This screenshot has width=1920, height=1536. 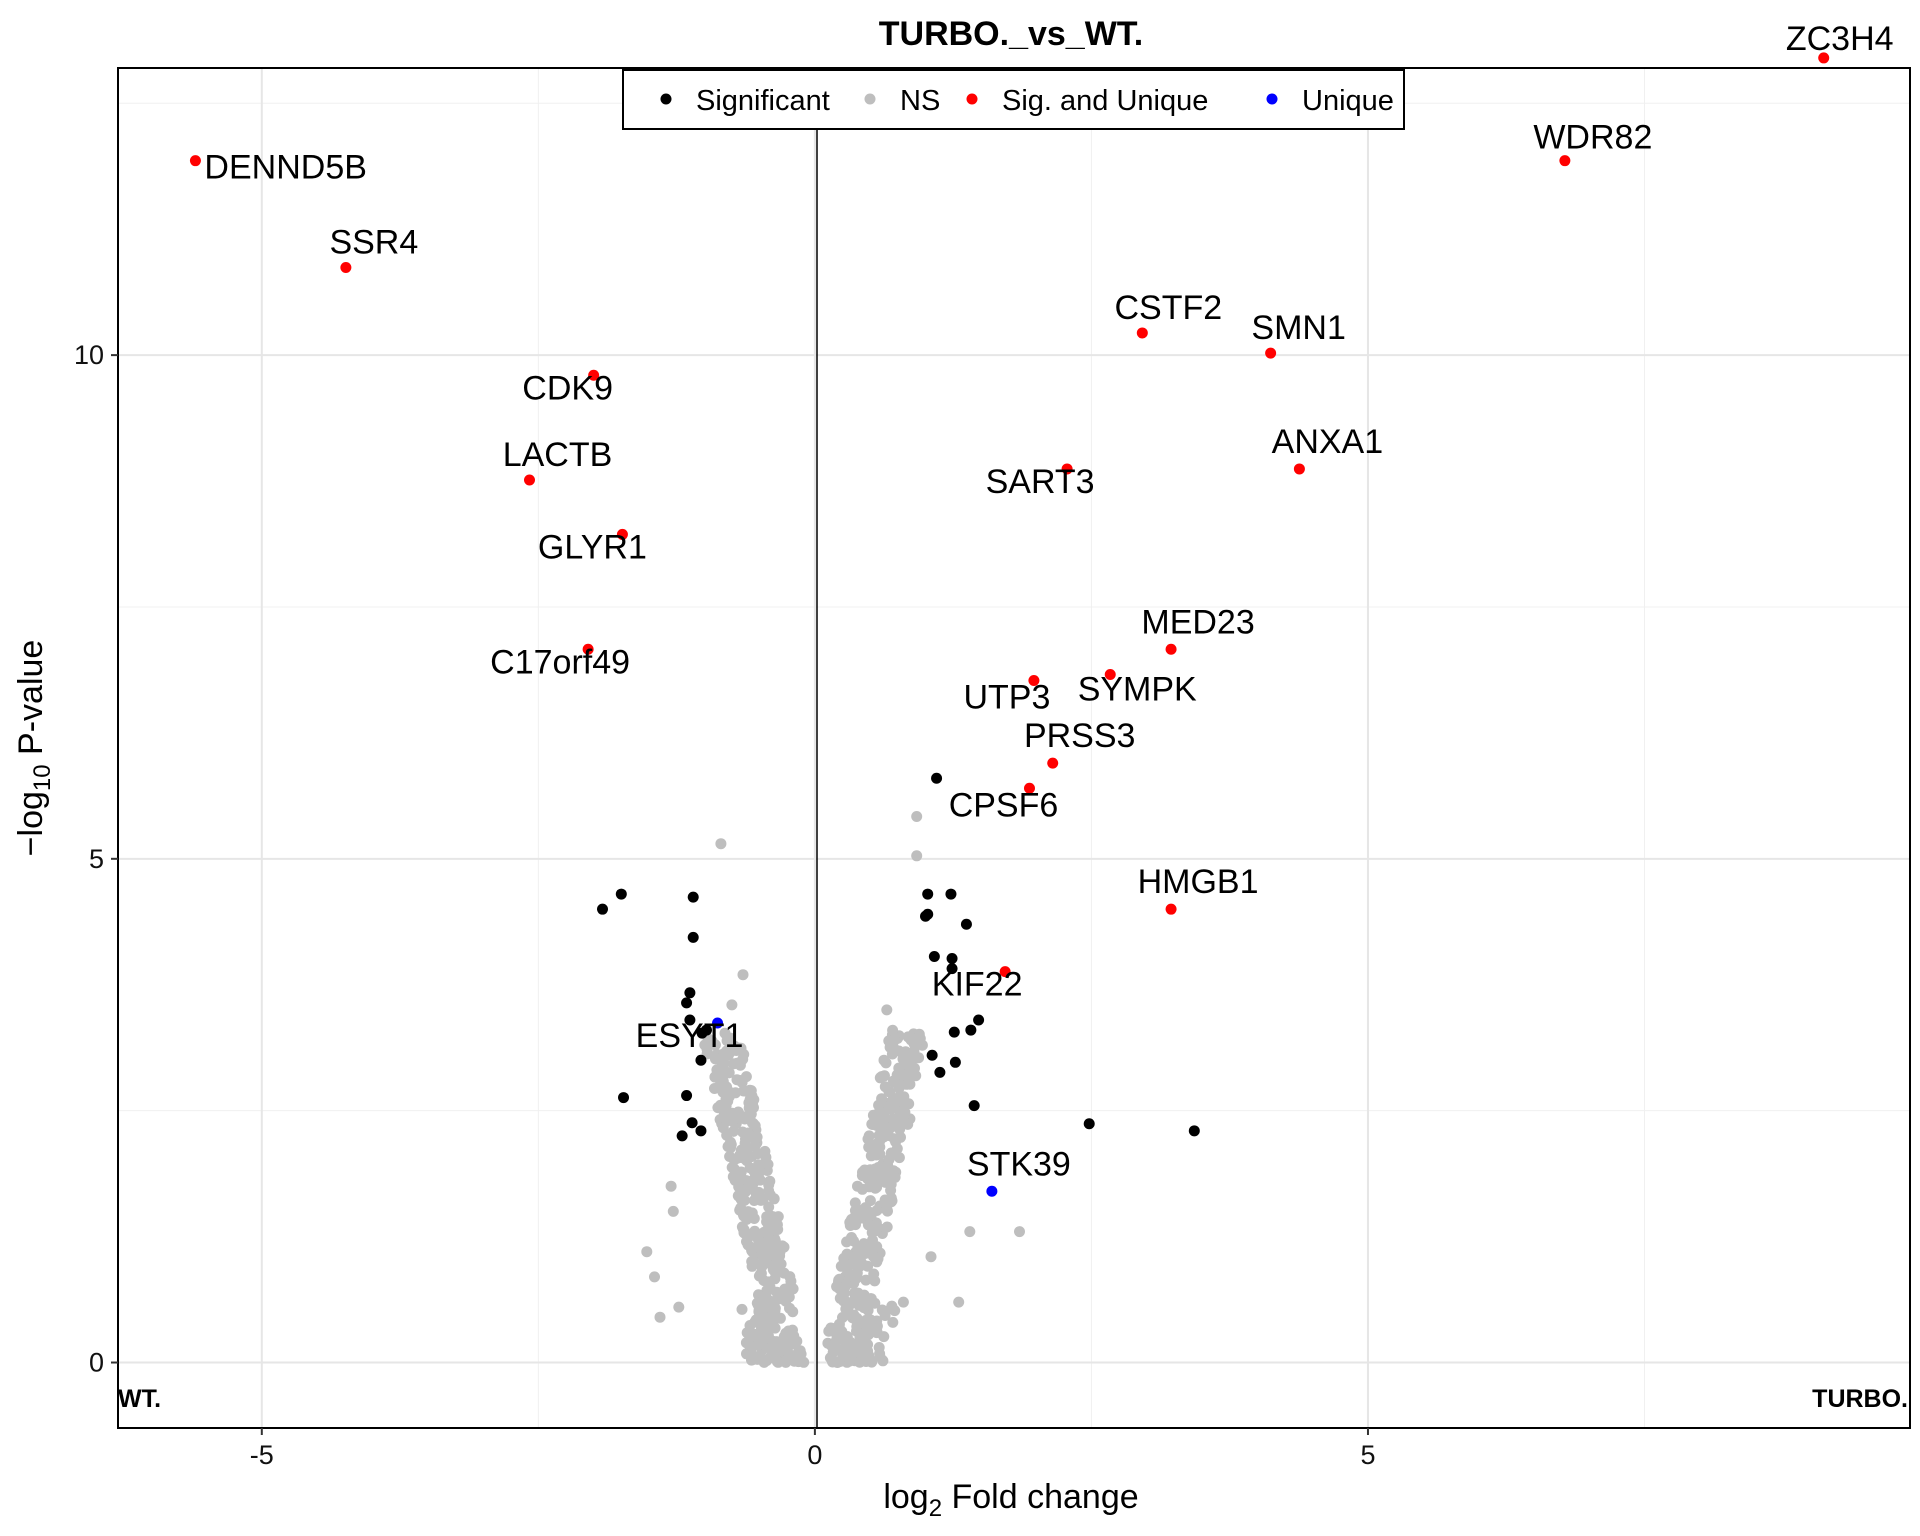 What do you see at coordinates (666, 99) in the screenshot?
I see `legend-key-significant` at bounding box center [666, 99].